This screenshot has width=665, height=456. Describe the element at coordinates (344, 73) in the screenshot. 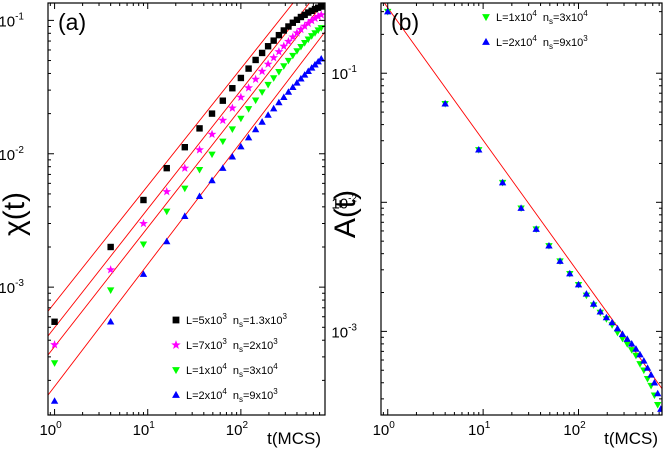

I see `y-tick-label: 10⁻¹` at that location.